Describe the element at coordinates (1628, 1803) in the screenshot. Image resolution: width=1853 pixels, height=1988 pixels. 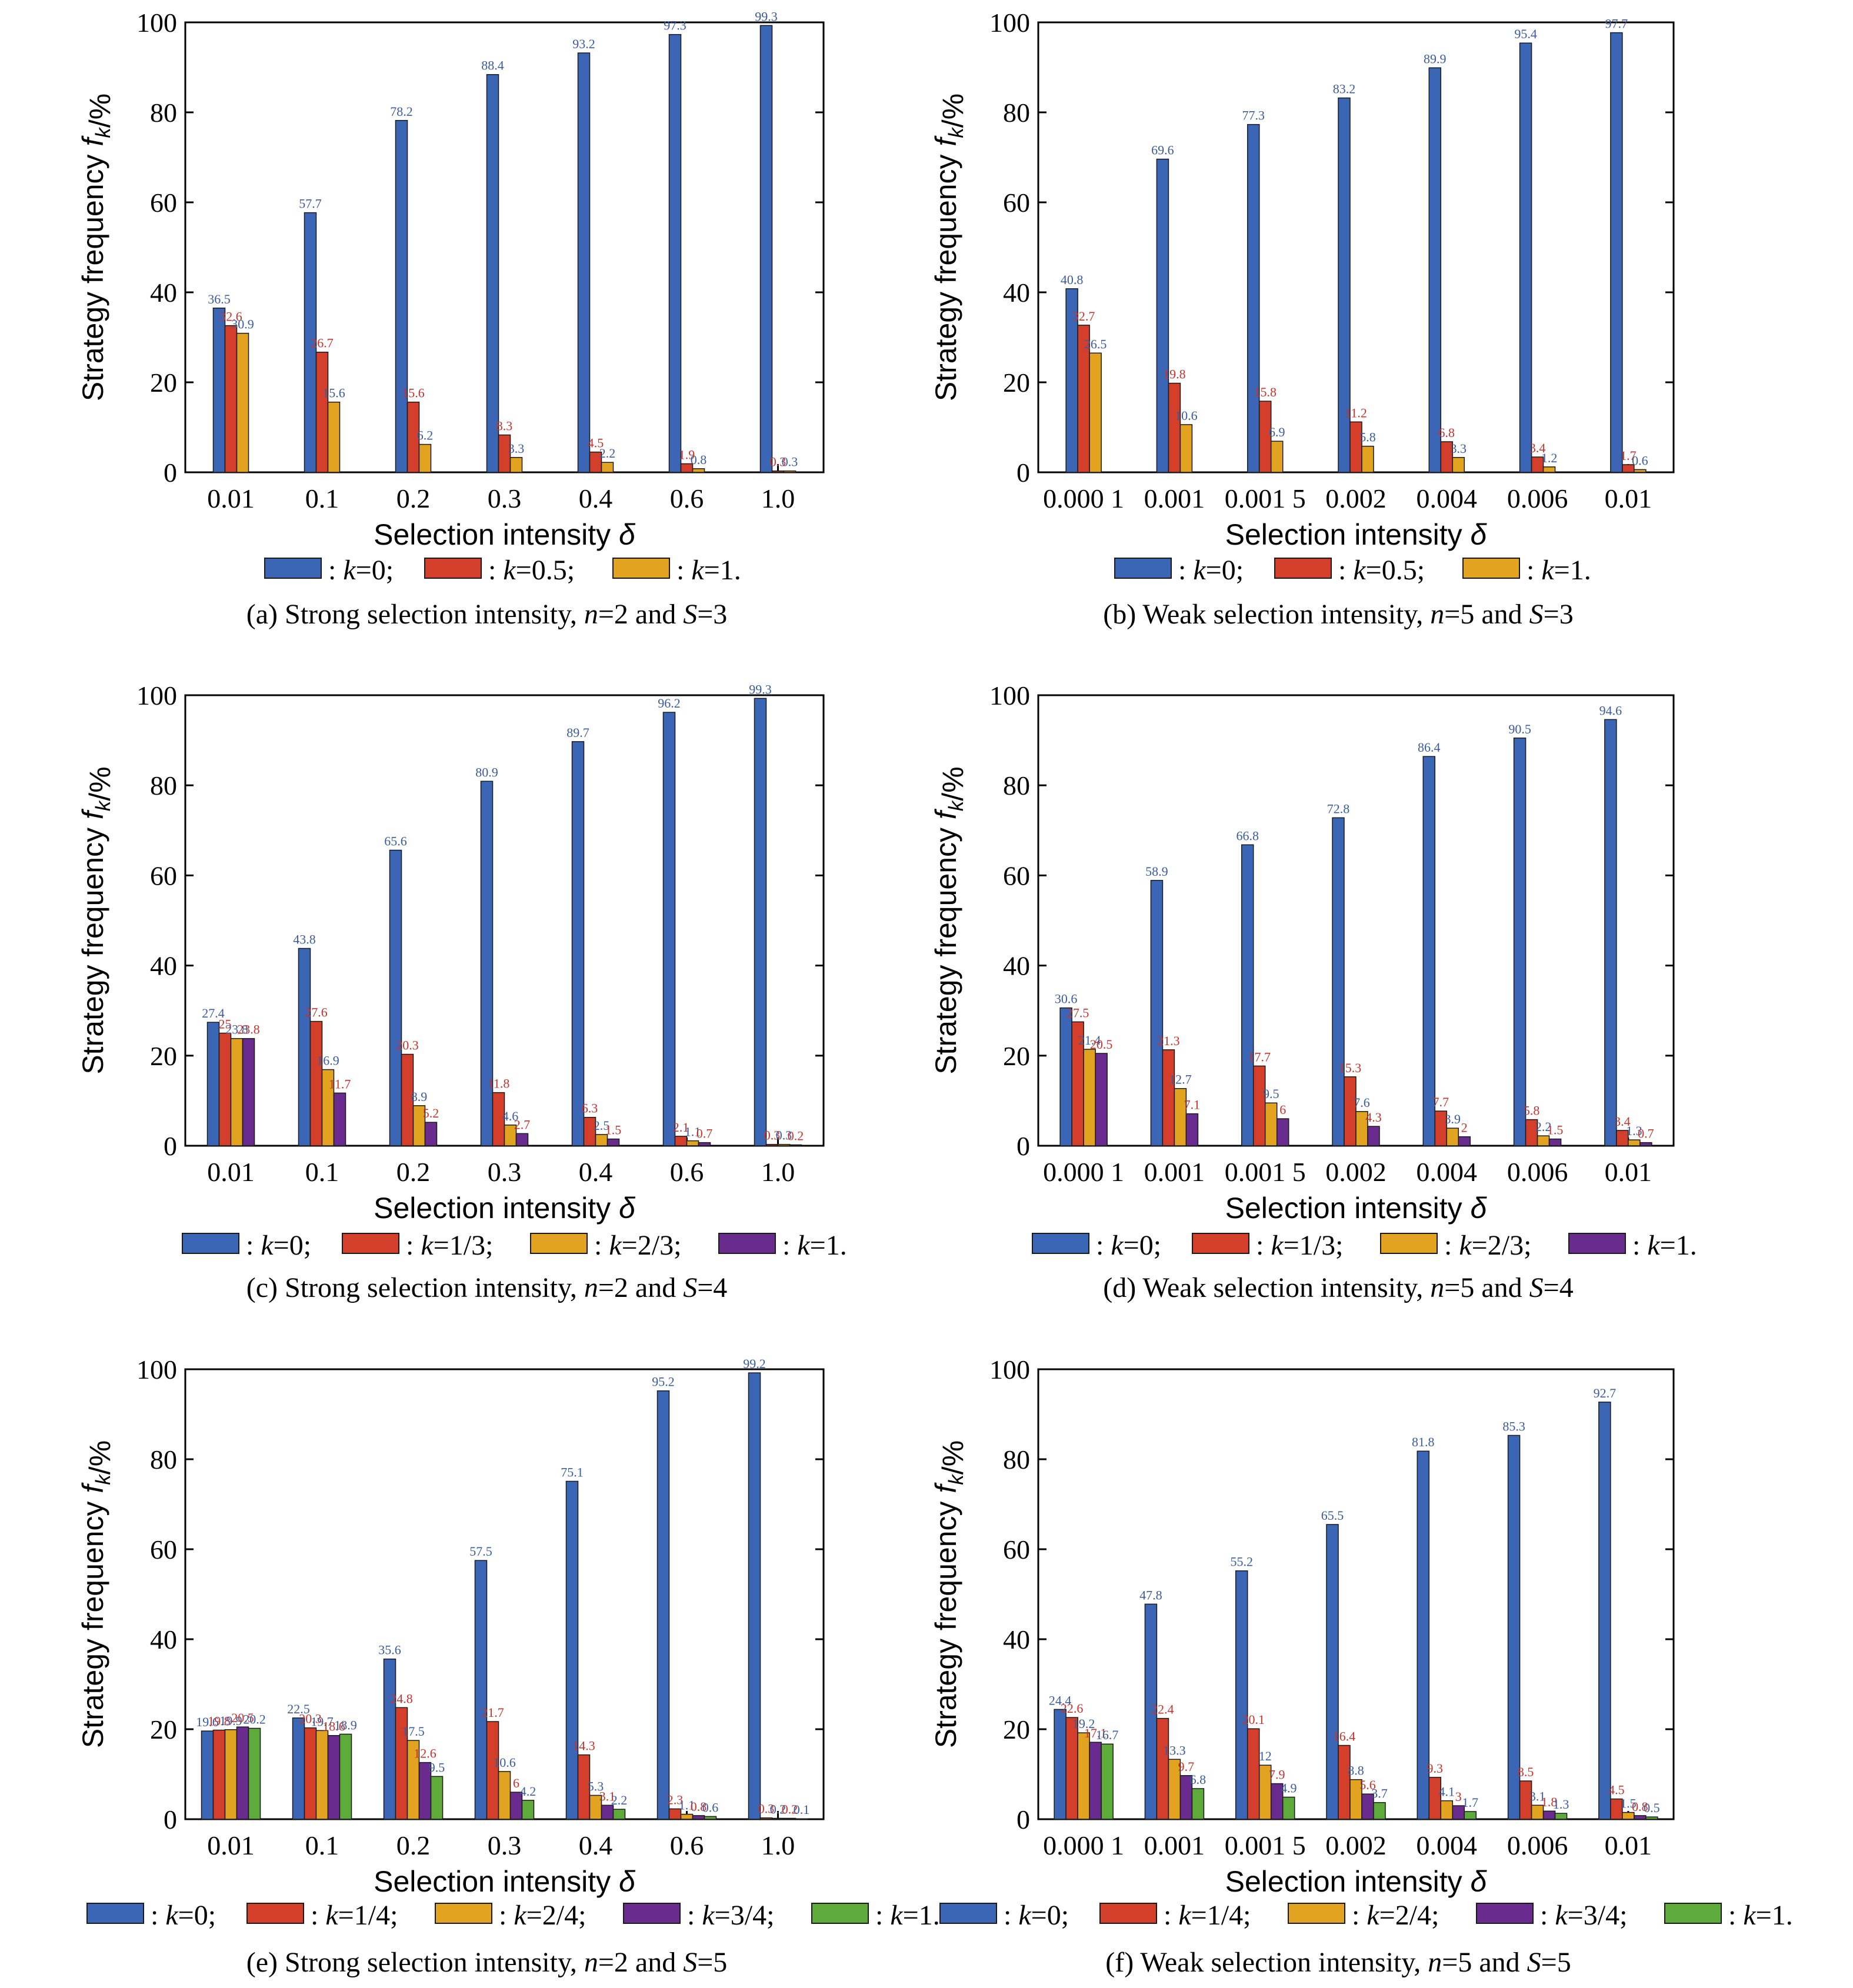
I see `data-label: 1.5` at that location.